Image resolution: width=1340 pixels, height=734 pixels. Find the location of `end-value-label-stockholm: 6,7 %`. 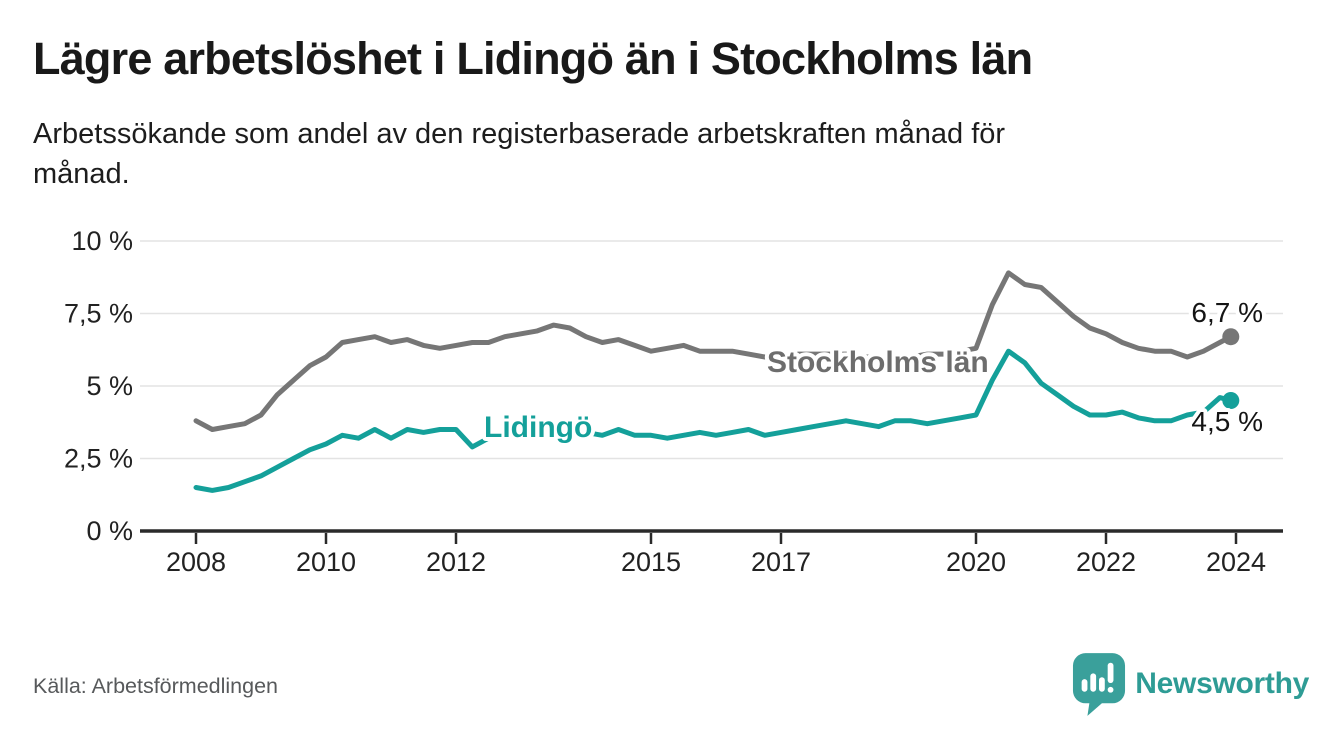

end-value-label-stockholm: 6,7 % is located at coordinates (1227, 312).